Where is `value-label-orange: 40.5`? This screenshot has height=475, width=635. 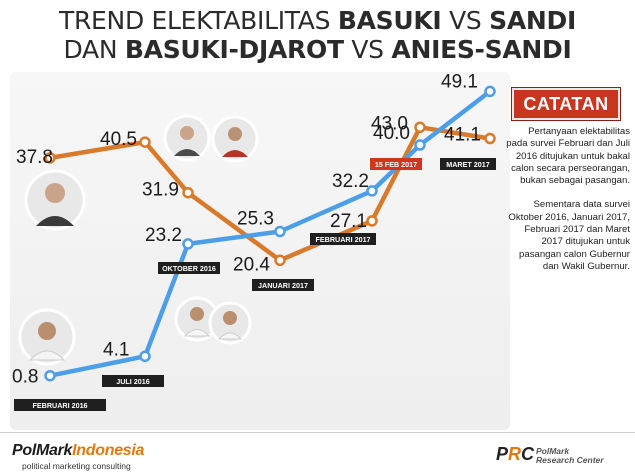
value-label-orange: 40.5 is located at coordinates (118, 139).